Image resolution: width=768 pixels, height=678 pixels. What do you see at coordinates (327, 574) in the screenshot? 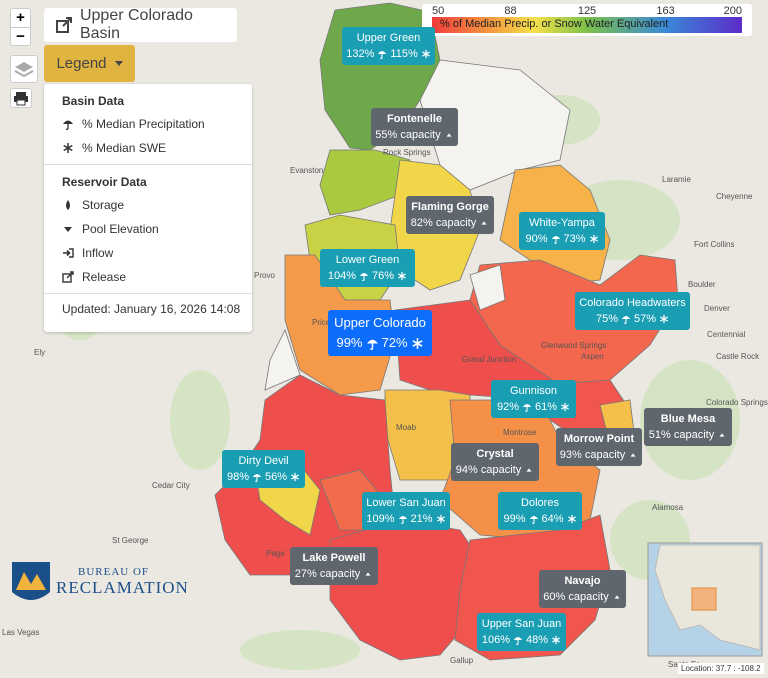
I see `reservoir-capacity: 27% capacity` at bounding box center [327, 574].